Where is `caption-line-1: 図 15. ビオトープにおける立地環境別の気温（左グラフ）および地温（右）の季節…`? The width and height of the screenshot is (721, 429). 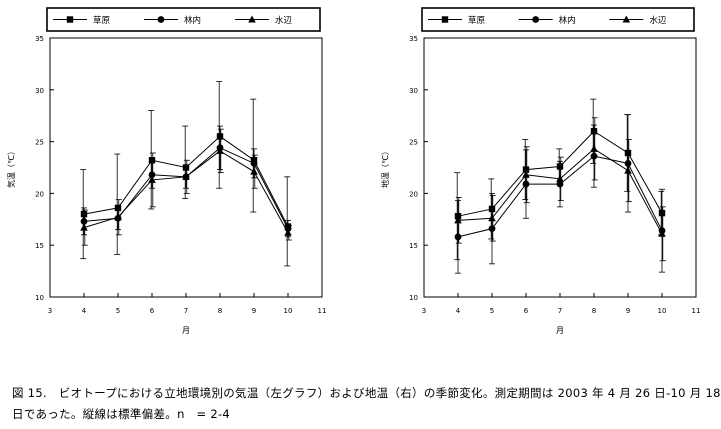 caption-line-1: 図 15. ビオトープにおける立地環境別の気温（左グラフ）および地温（右）の季節… is located at coordinates (366, 393).